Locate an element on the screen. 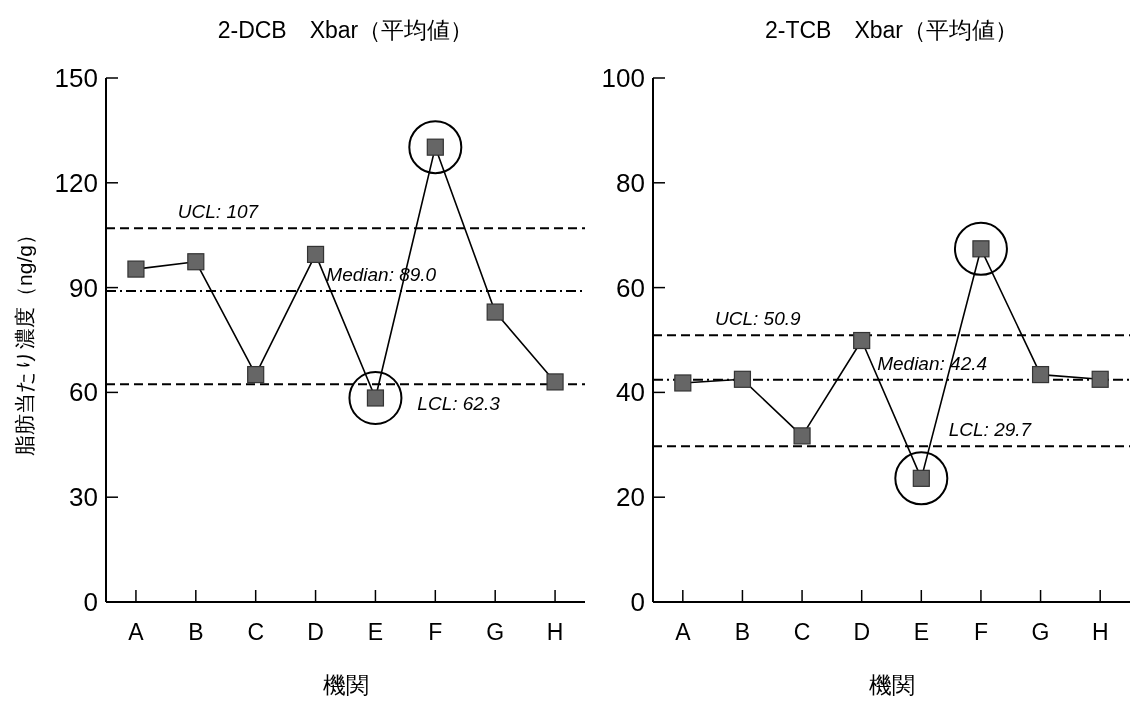 Image resolution: width=1135 pixels, height=702 pixels. ref-line-label: UCL: 50.9 is located at coordinates (758, 319).